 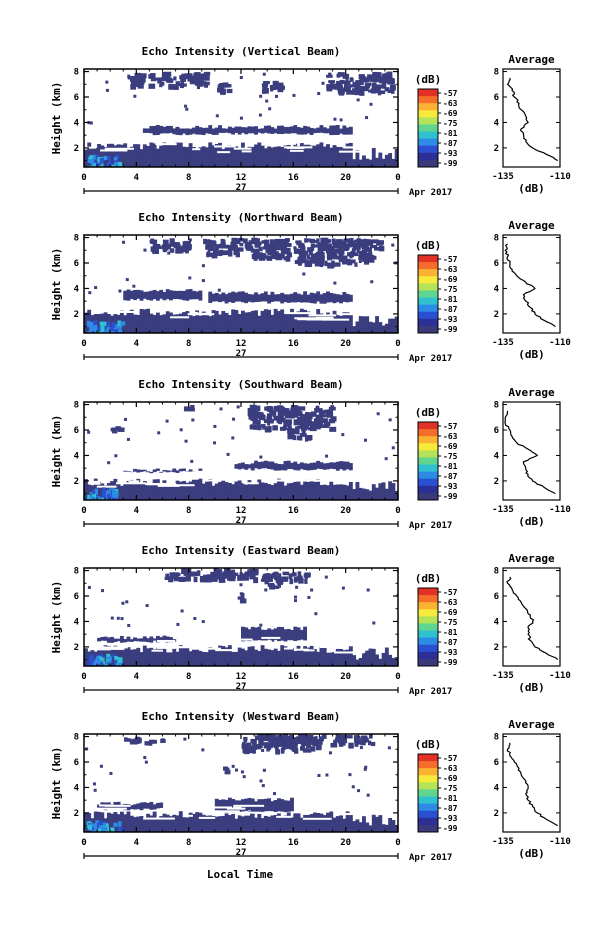 I want to click on colorbar-frame, so click(x=428, y=294).